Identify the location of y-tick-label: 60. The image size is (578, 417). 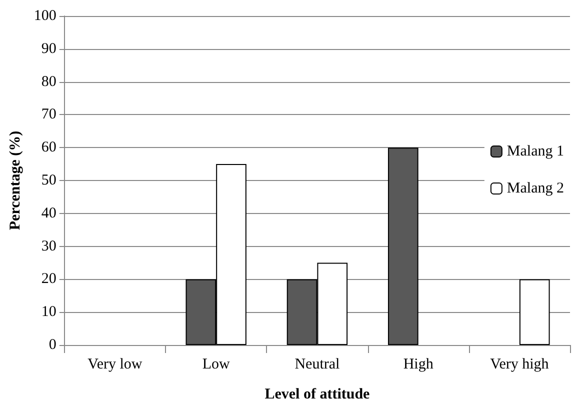
(48, 148).